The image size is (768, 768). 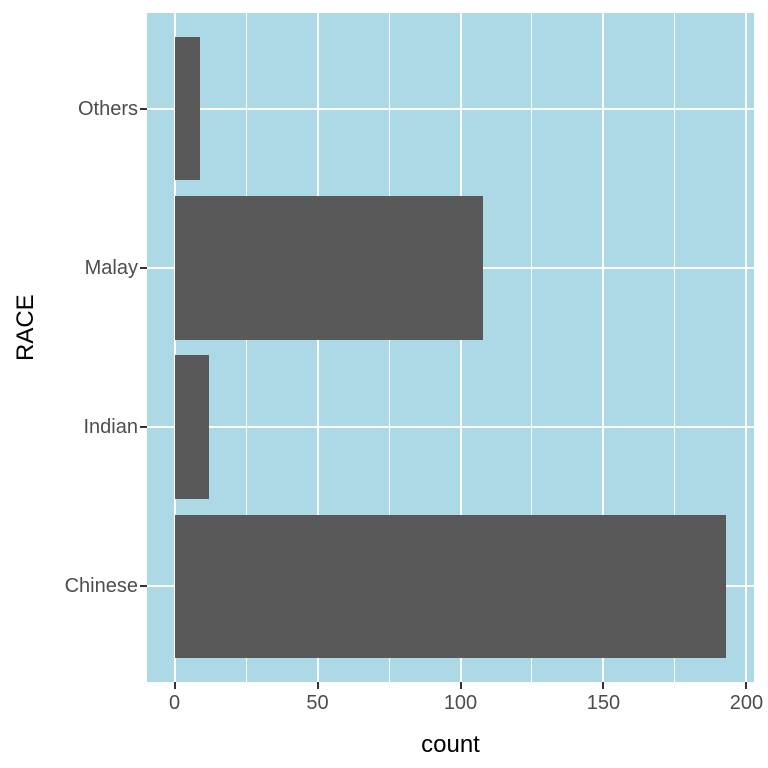 What do you see at coordinates (450, 586) in the screenshot?
I see `bar-chinese` at bounding box center [450, 586].